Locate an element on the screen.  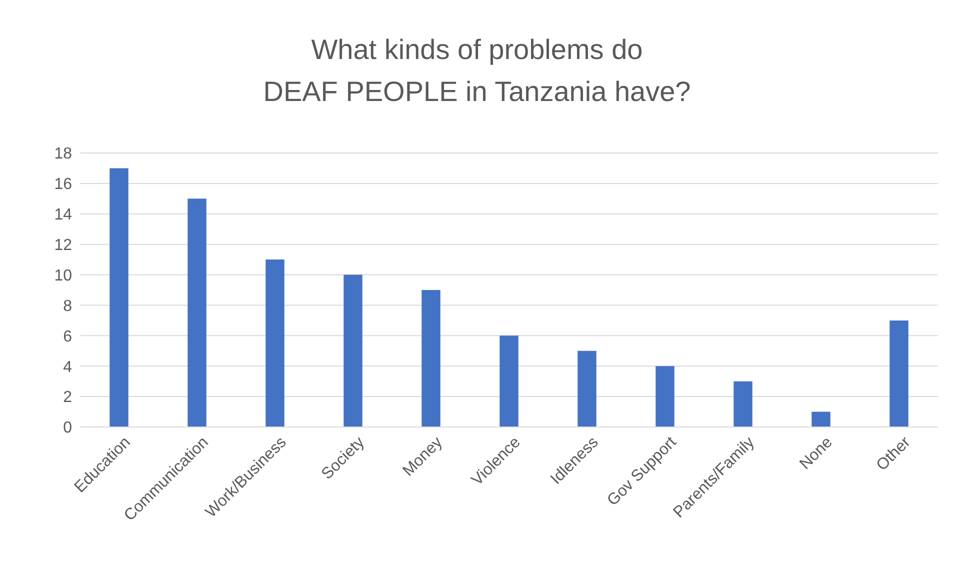
y-tick-label: 10 is located at coordinates (63, 275).